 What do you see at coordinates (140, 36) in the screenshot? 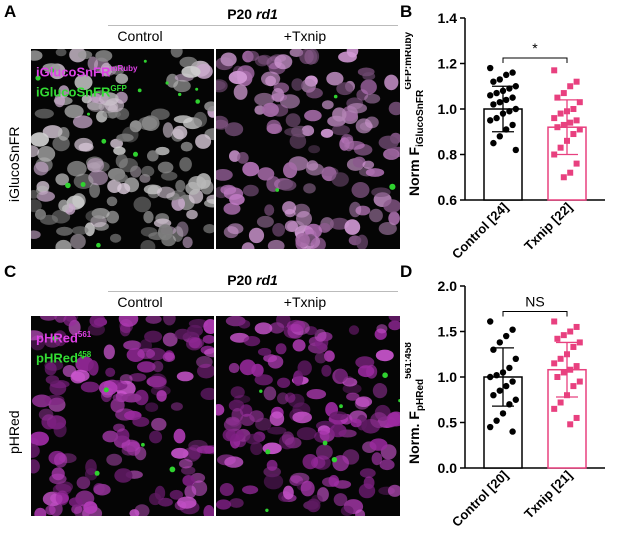
I see `panel-a-col-control: Control` at bounding box center [140, 36].